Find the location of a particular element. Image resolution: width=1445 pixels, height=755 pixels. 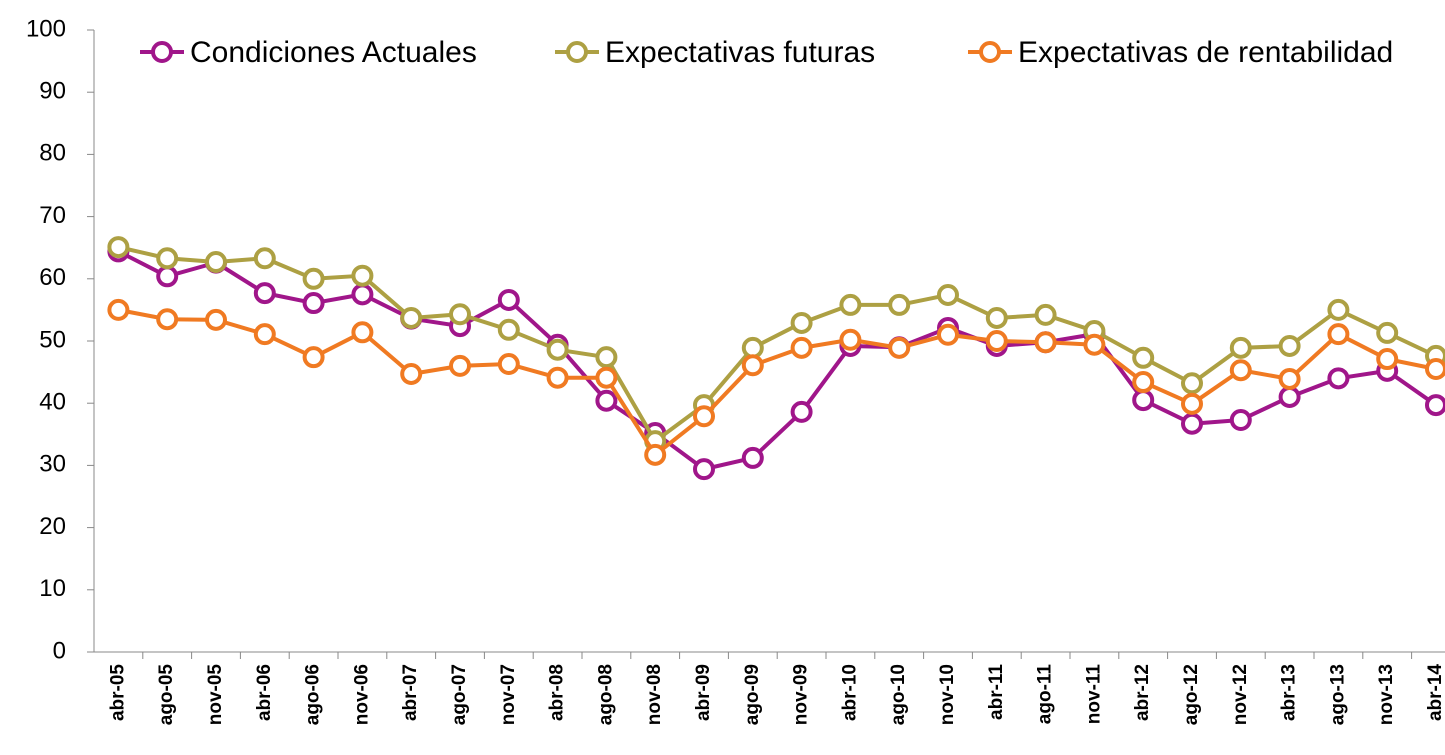

legend-label: Condiciones Actuales is located at coordinates (333, 52).